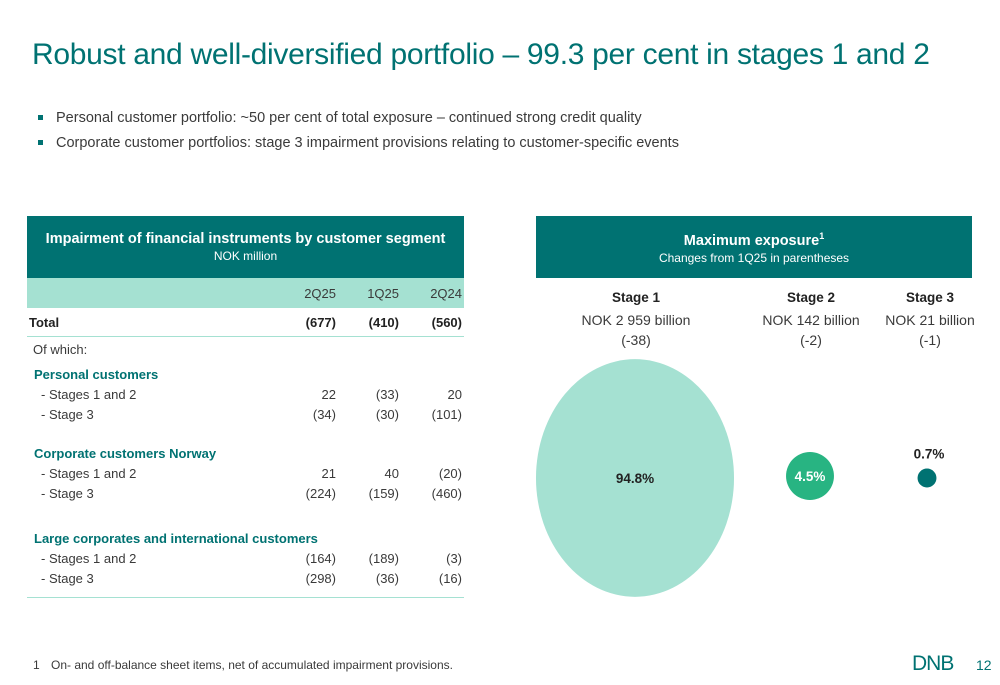 The height and width of the screenshot is (685, 1000). Describe the element at coordinates (811, 340) in the screenshot. I see `stage-change: (-2)` at that location.